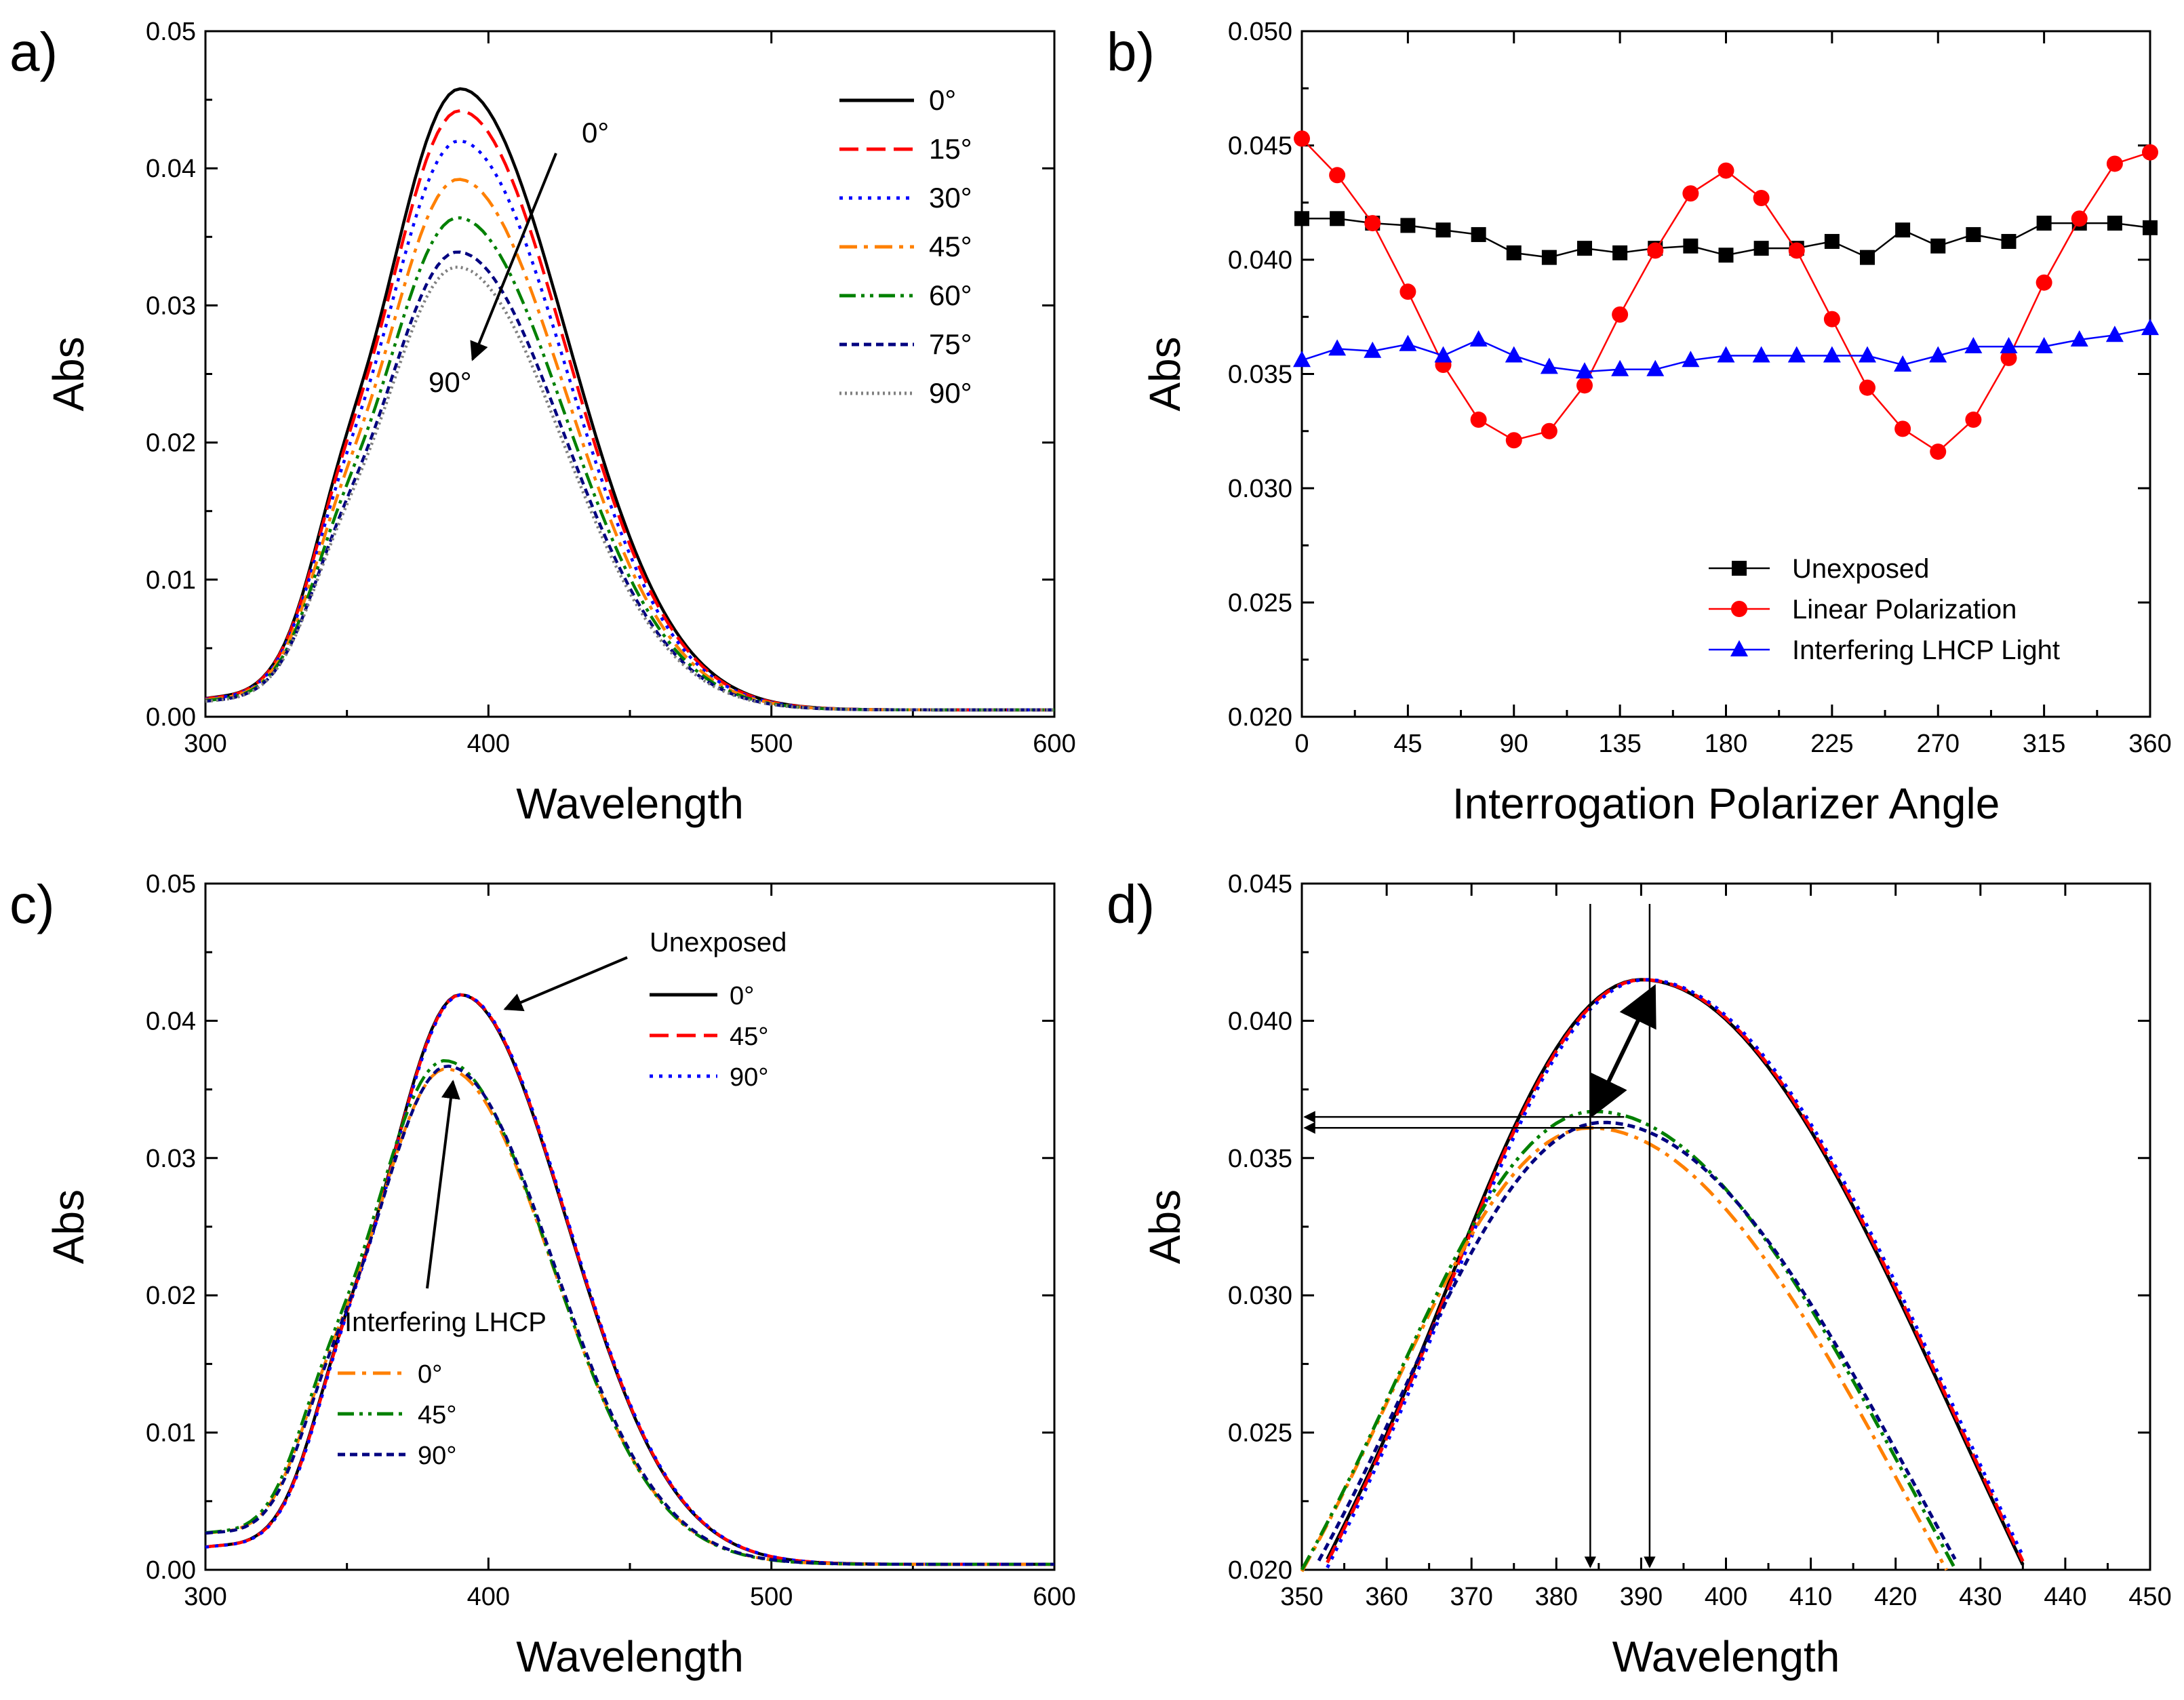 The width and height of the screenshot is (2184, 1700). I want to click on panel-b-x-tick-label: 180, so click(1726, 744).